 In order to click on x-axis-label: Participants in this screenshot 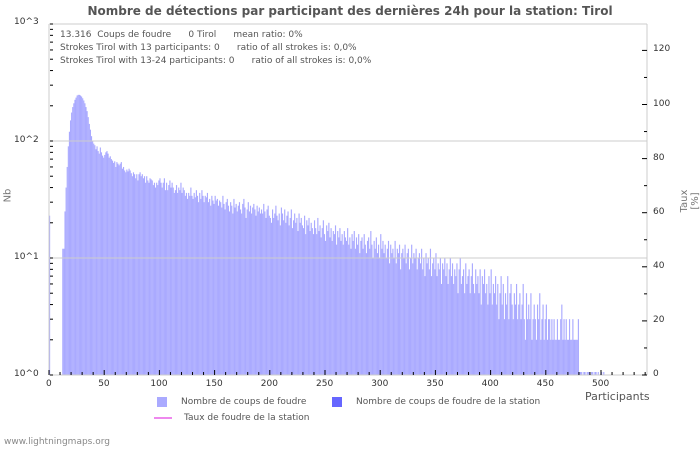, I will do `click(617, 396)`.